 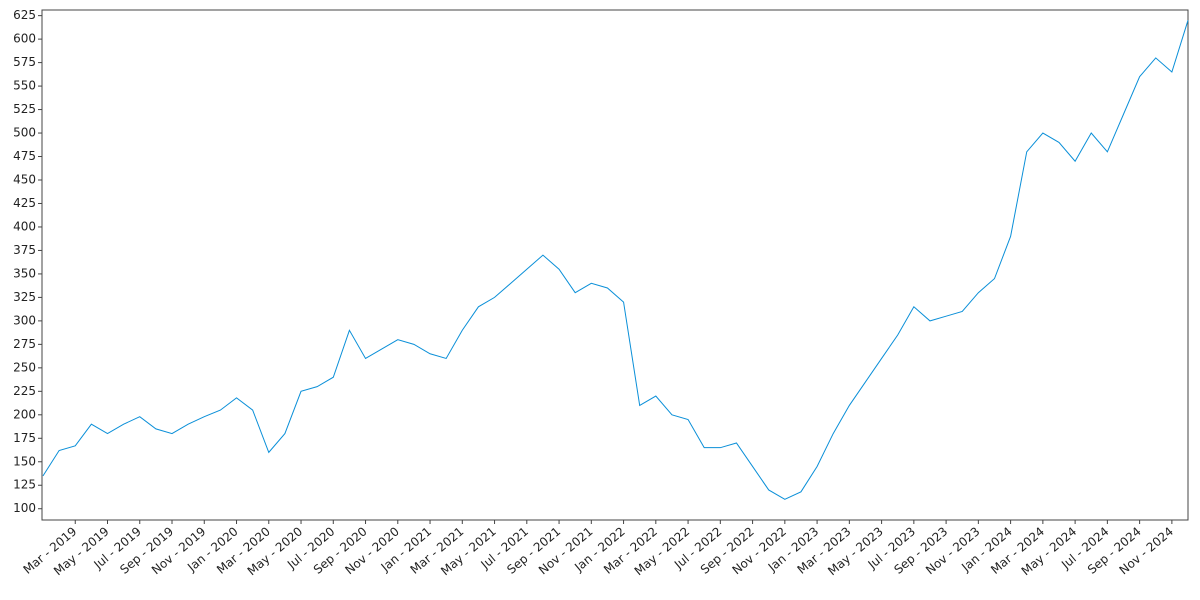 I want to click on y-tick-label: 525, so click(x=24, y=109).